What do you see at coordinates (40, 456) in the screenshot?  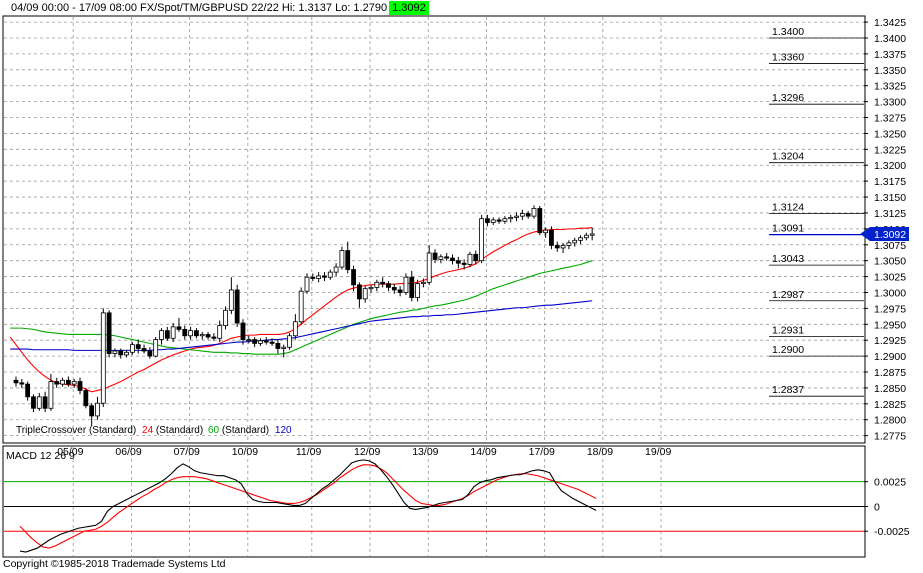 I see `macd-label: MACD 12 26 9` at bounding box center [40, 456].